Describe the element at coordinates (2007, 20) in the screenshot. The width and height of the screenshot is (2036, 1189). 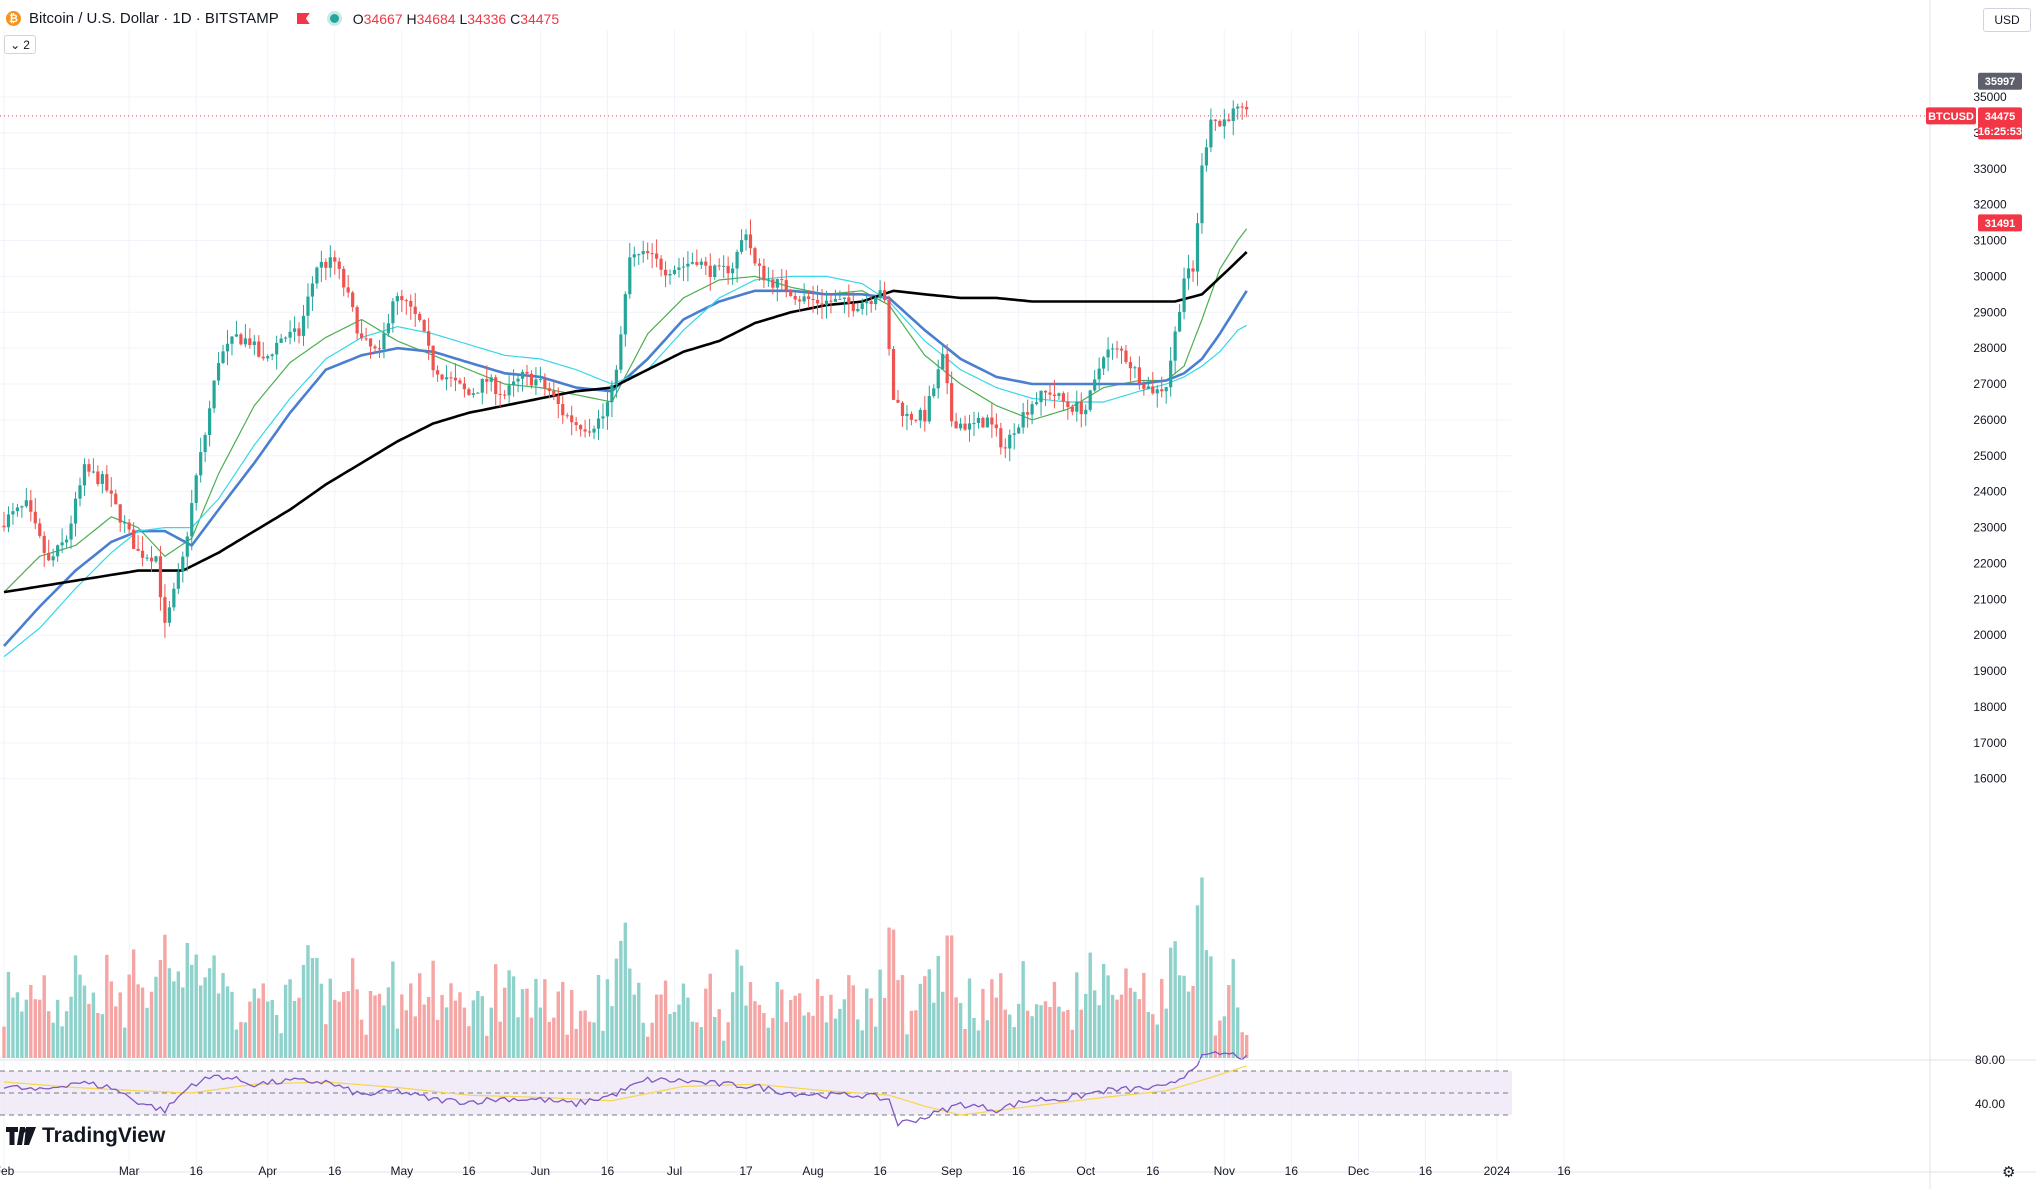
I see `currency-button: USD` at that location.